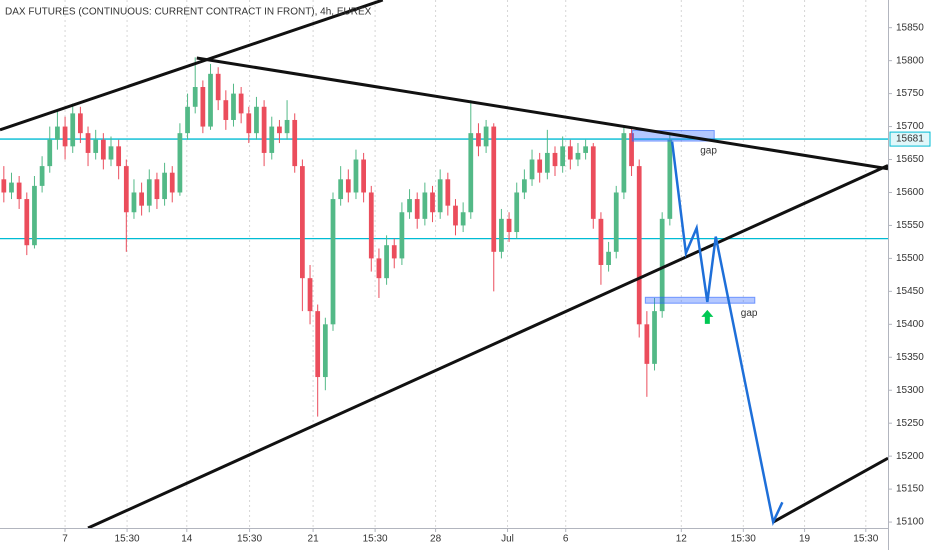 The width and height of the screenshot is (932, 550). What do you see at coordinates (507, 539) in the screenshot?
I see `x-tick-label: Jul` at bounding box center [507, 539].